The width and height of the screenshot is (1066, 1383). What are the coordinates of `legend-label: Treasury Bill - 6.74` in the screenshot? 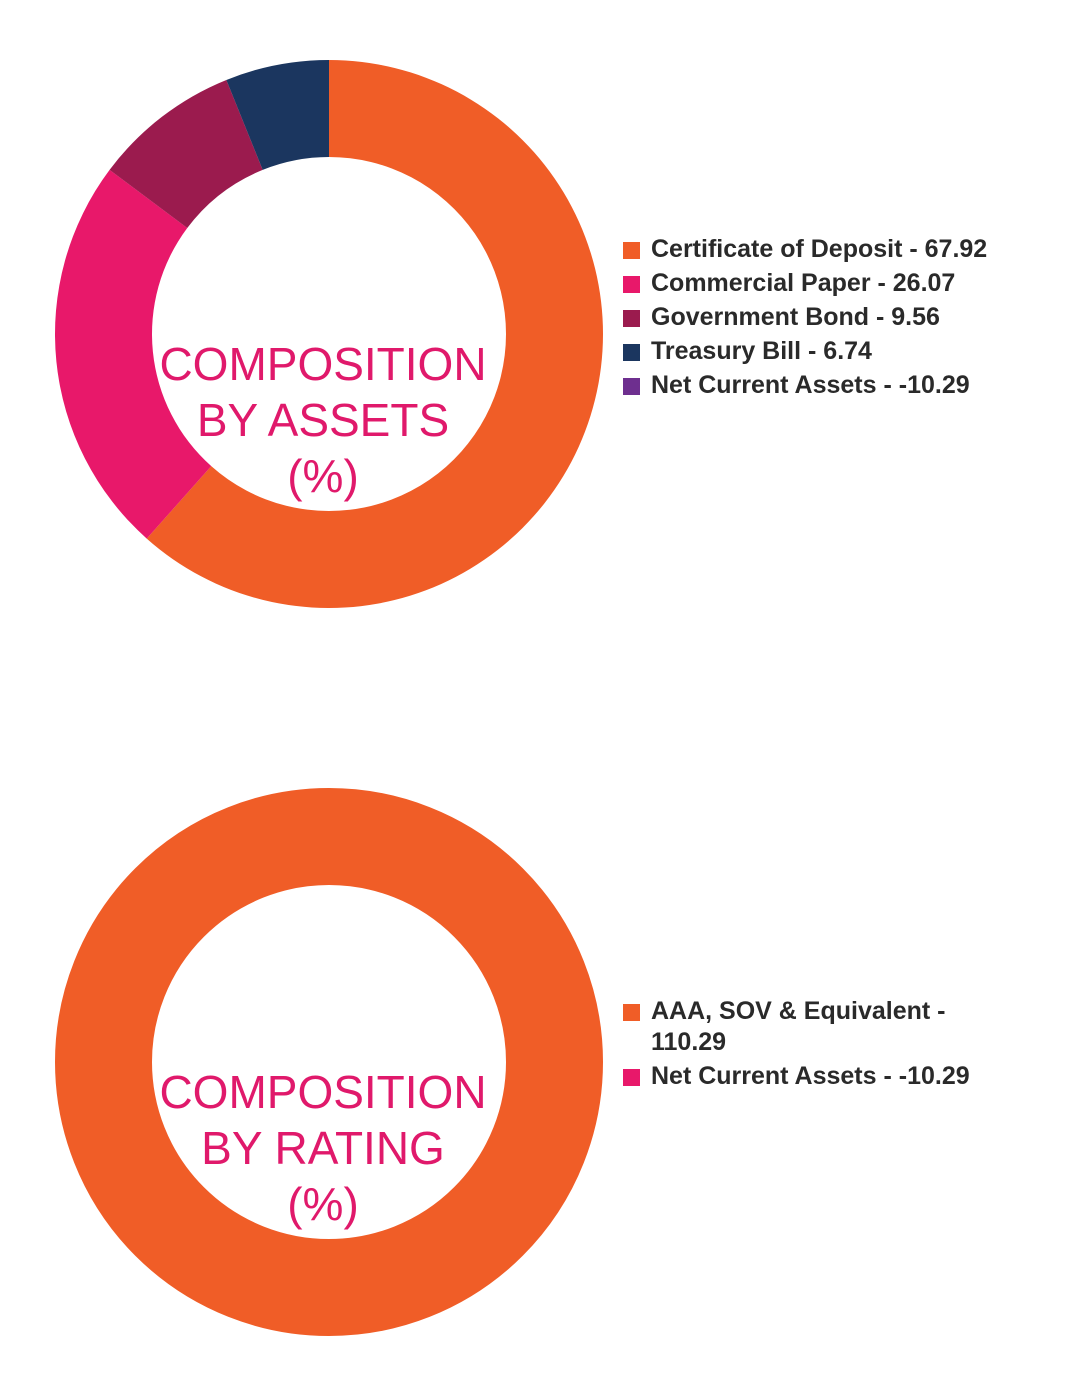 It's located at (761, 351).